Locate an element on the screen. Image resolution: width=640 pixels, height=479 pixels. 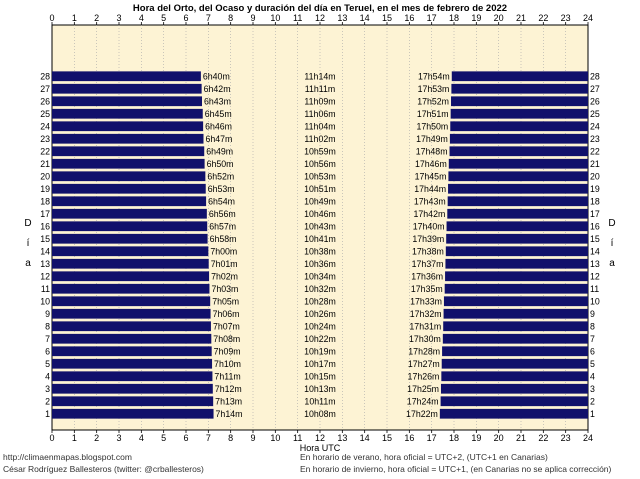
x-tick-label-bottom: 5 is located at coordinates (163, 438).